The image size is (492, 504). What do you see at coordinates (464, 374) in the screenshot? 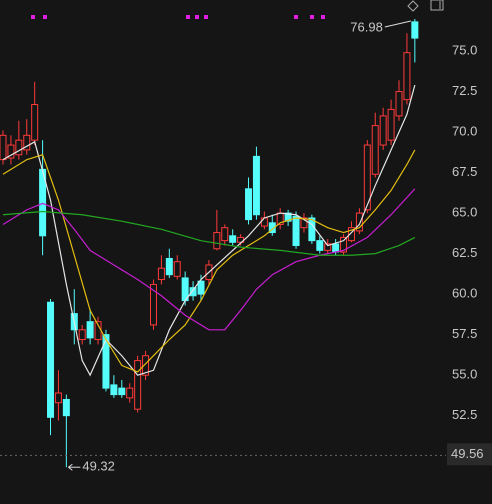
I see `y-tick-label: 55.0` at bounding box center [464, 374].